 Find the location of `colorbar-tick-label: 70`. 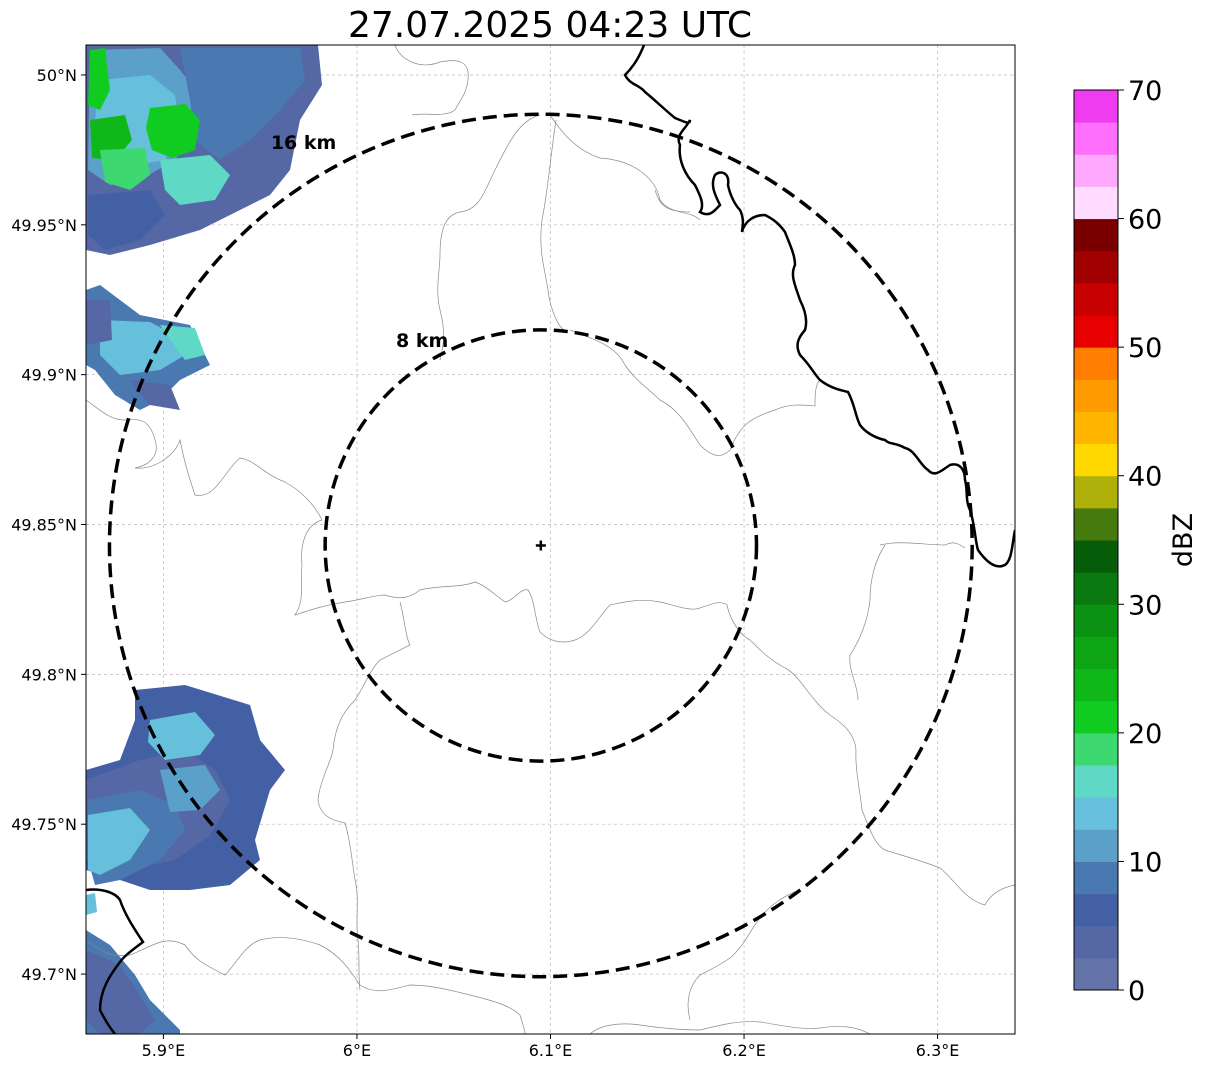

colorbar-tick-label: 70 is located at coordinates (1145, 91).